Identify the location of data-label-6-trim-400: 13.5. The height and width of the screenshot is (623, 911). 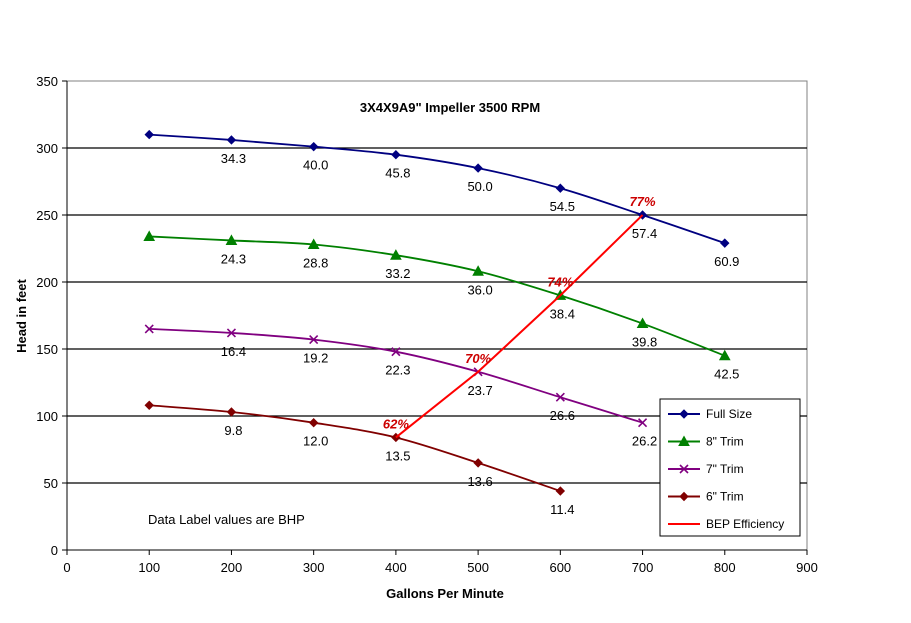
(397, 455).